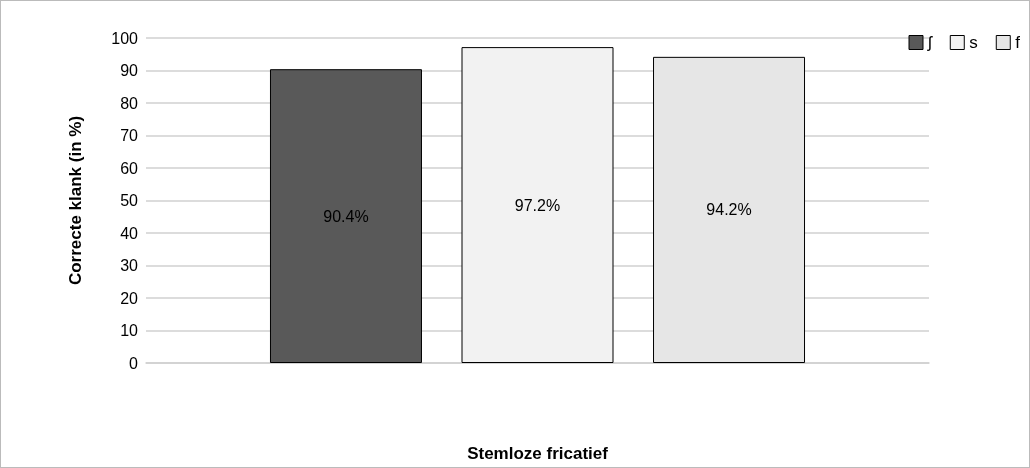 The width and height of the screenshot is (1030, 468). I want to click on y-tick-label: 80, so click(129, 103).